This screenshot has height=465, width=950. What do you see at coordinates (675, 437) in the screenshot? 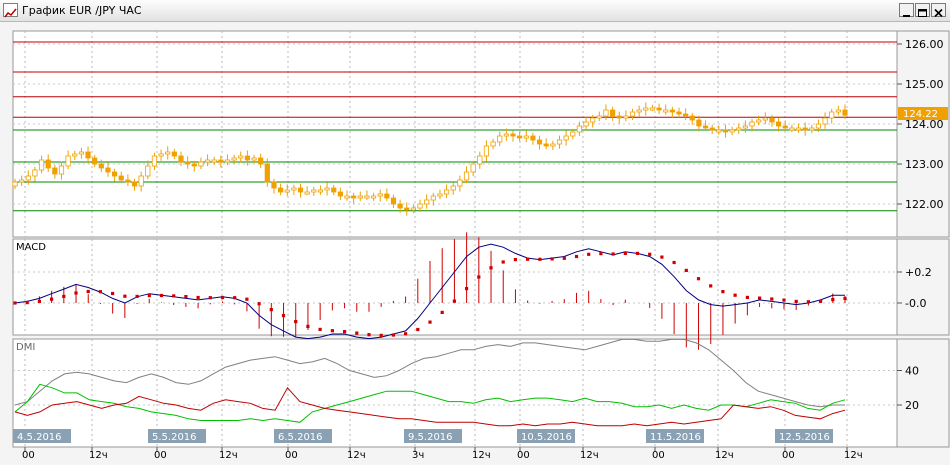
I see `date-badge-label: 11.5.2016` at bounding box center [675, 437].